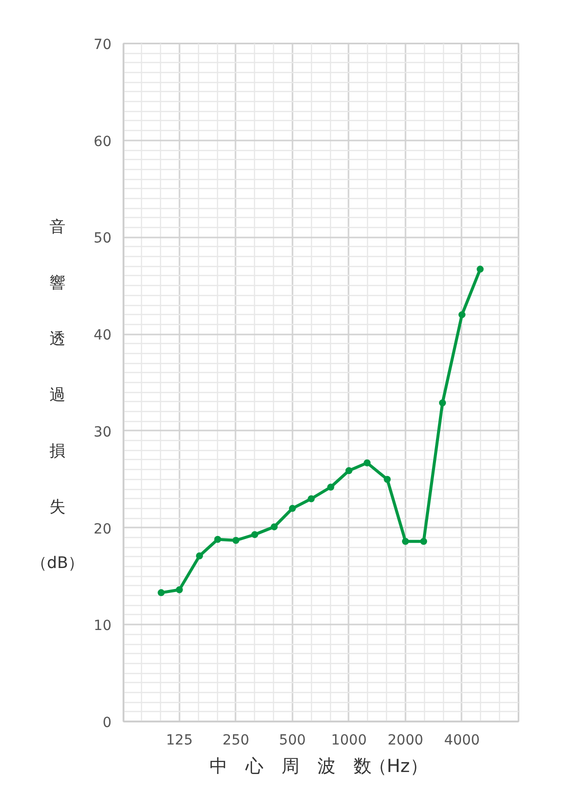 The width and height of the screenshot is (573, 800). What do you see at coordinates (103, 336) in the screenshot?
I see `y-tick-label: 40` at bounding box center [103, 336].